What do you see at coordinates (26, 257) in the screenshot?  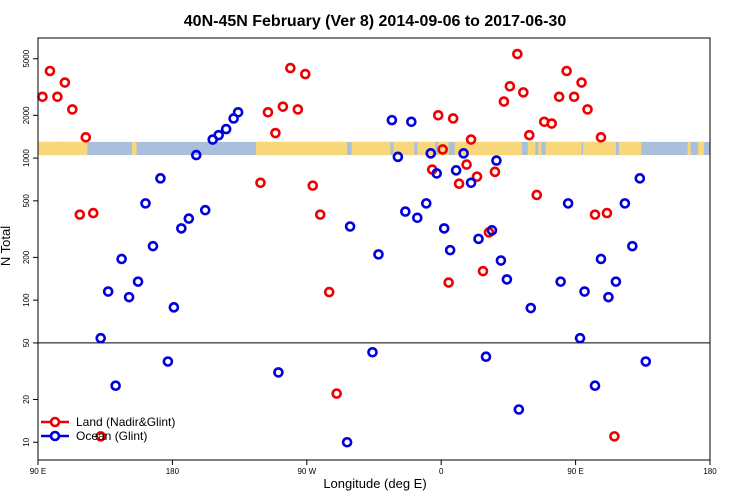 I see `y-tick-label: 200` at bounding box center [26, 257].